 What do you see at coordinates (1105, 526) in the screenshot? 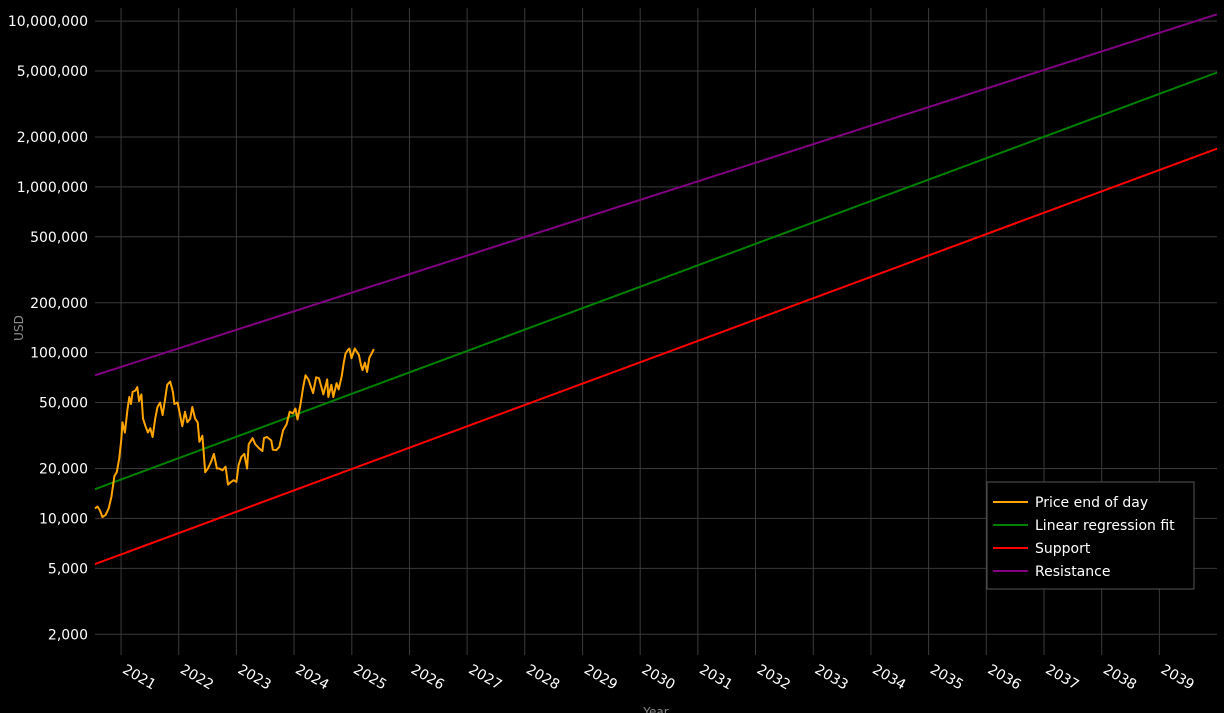
I see `legend-label: Linear regression fit` at bounding box center [1105, 526].